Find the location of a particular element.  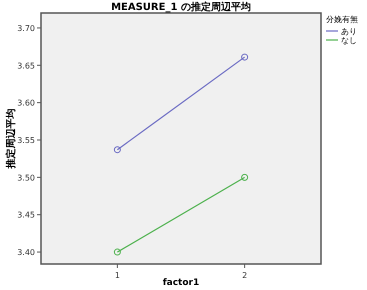

y-tick-label: 3.45 is located at coordinates (26, 215).